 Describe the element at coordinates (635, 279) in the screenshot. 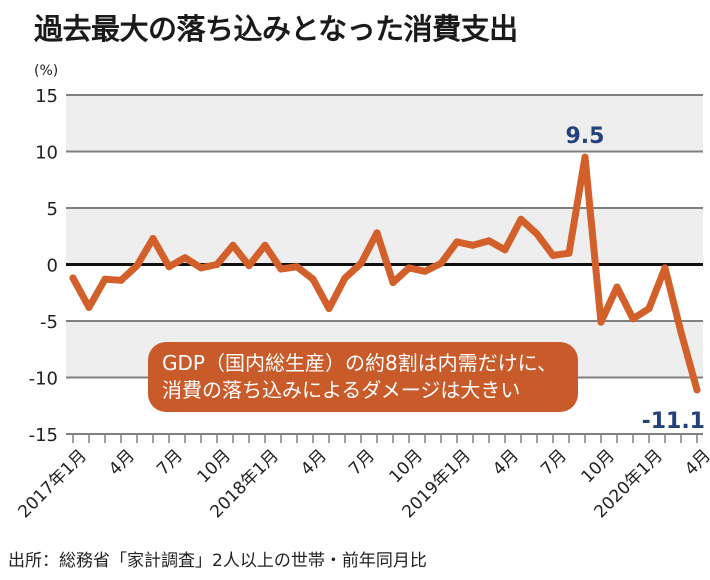

I see `annotations: 9.5 -11.1` at that location.